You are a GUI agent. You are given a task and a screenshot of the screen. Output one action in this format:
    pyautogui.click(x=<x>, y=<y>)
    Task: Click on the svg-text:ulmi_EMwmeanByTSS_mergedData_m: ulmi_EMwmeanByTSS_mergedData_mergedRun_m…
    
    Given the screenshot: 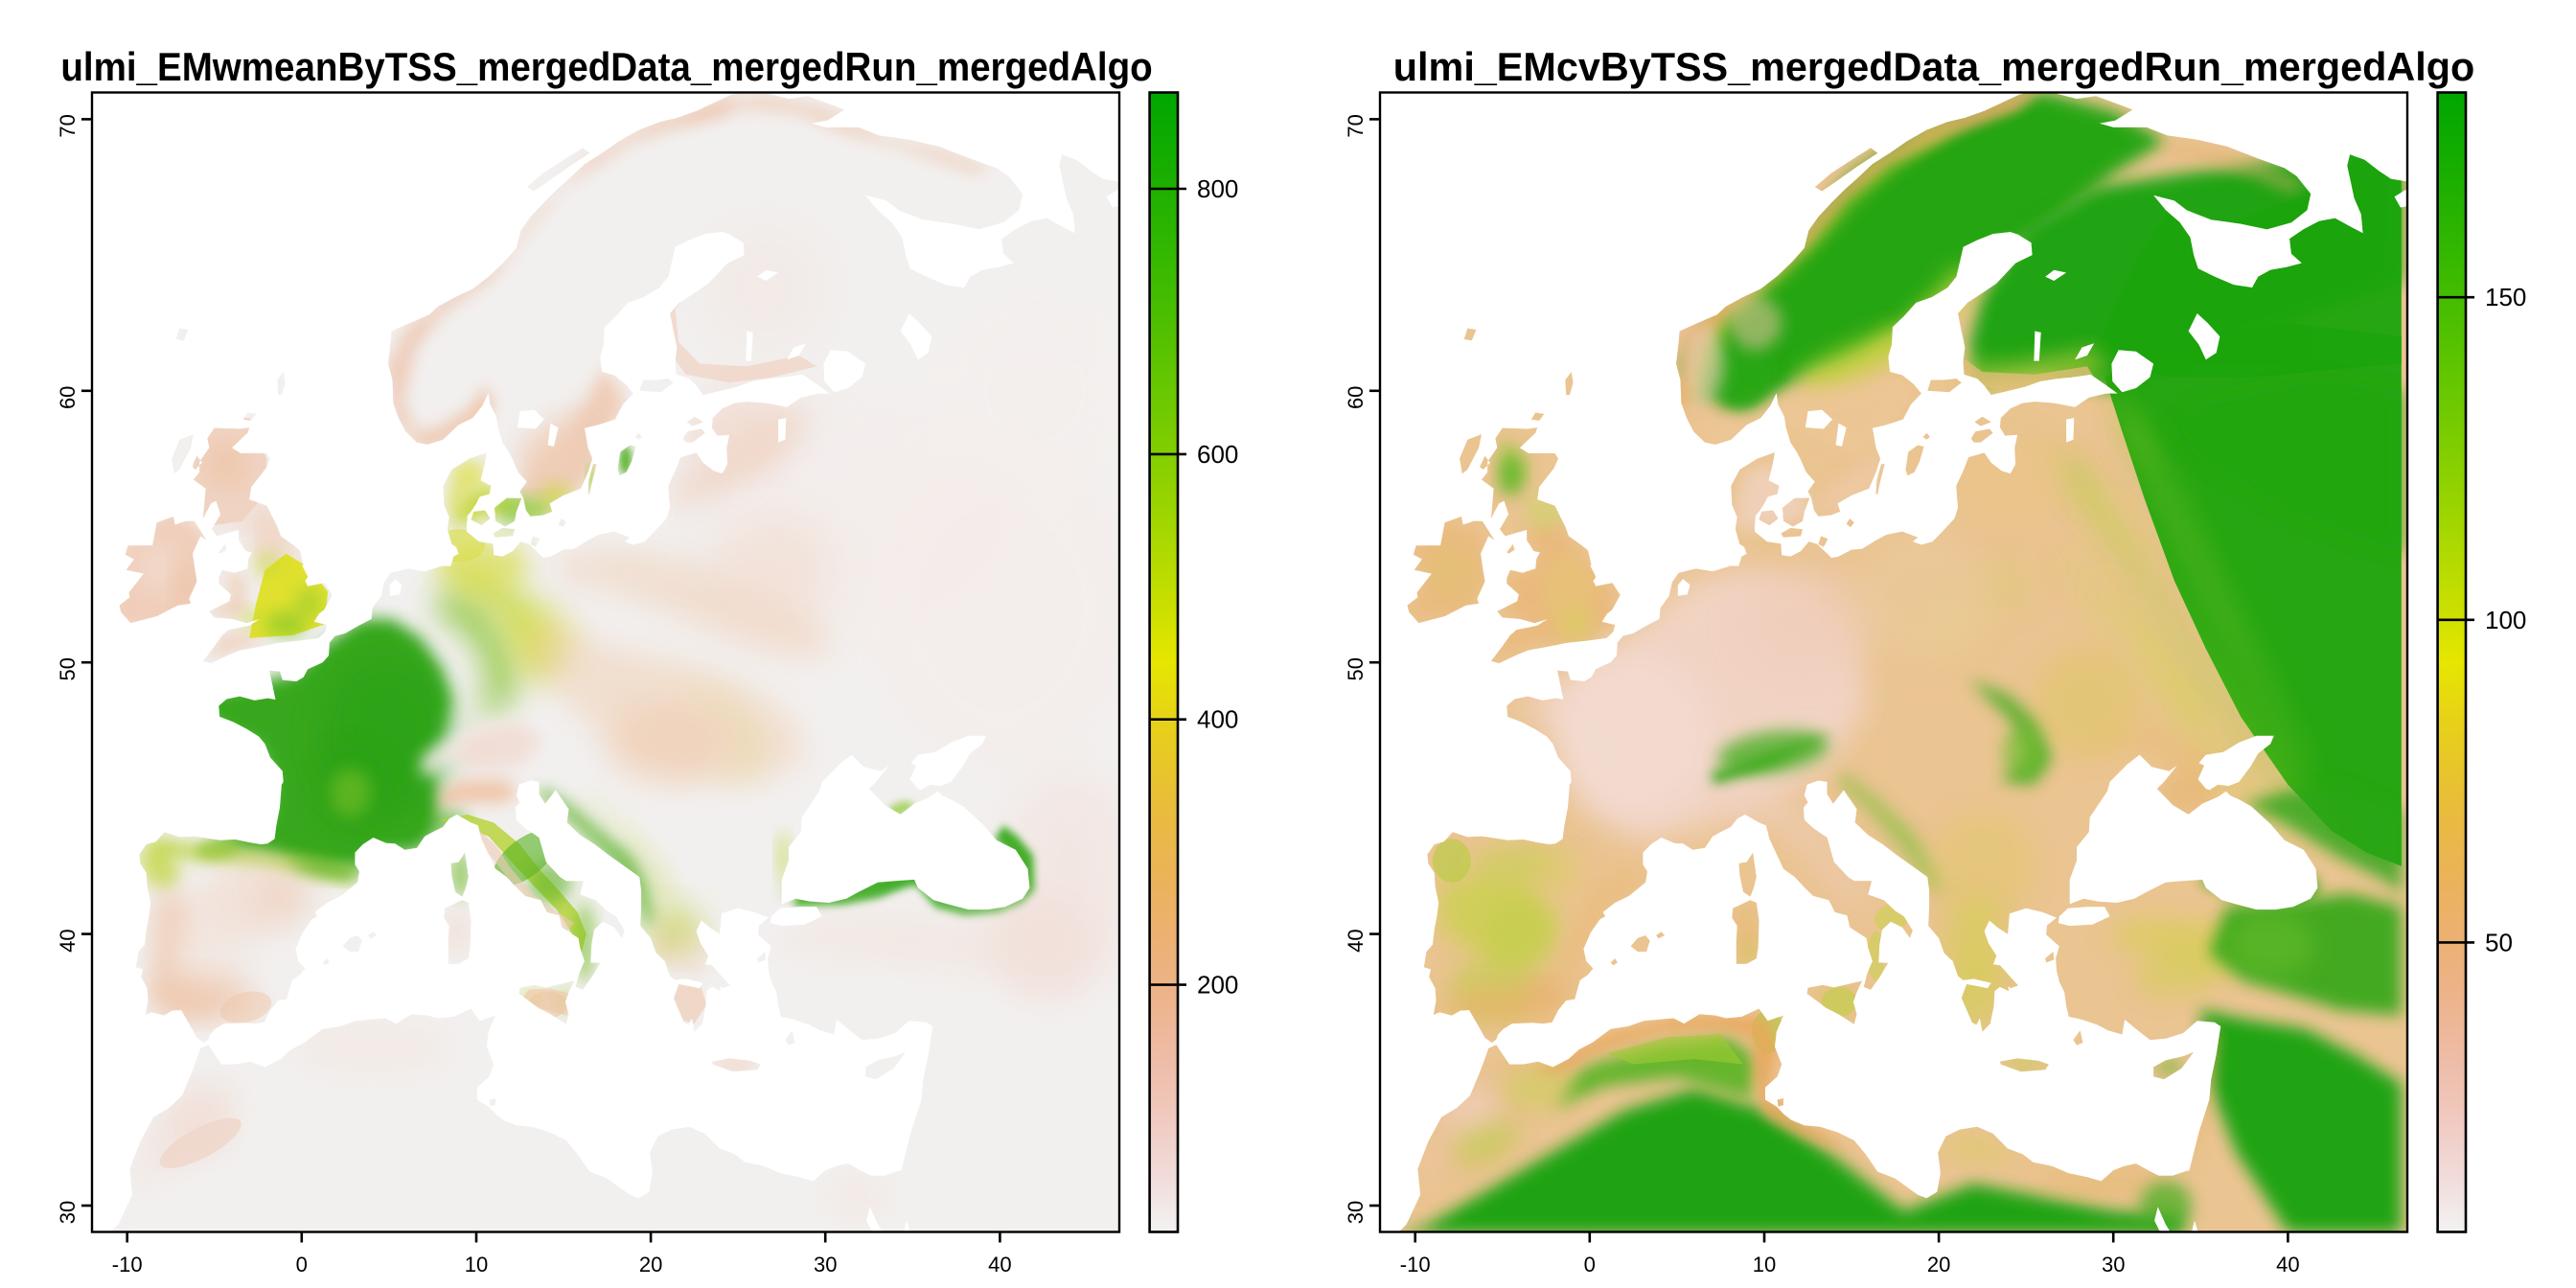 What is the action you would take?
    pyautogui.click(x=606, y=66)
    